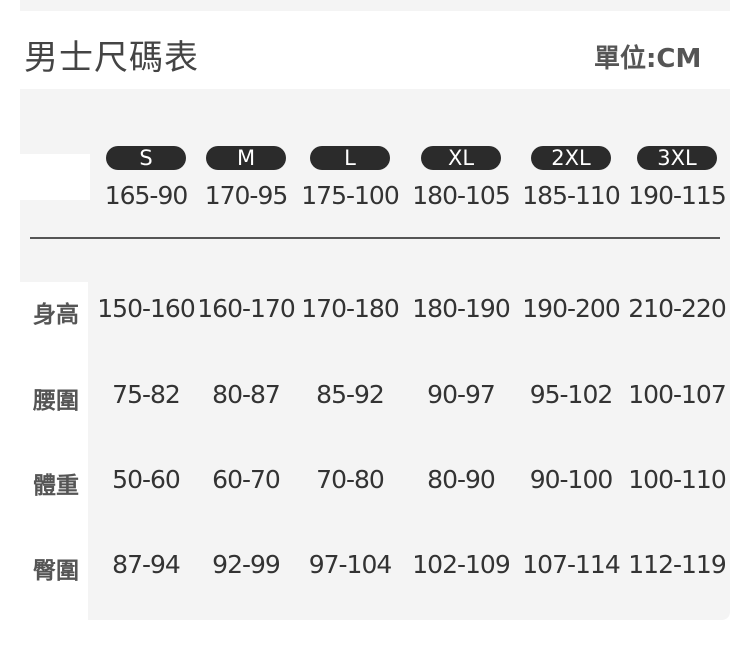  Describe the element at coordinates (648, 59) in the screenshot. I see `unit-label: 單位:CM` at that location.